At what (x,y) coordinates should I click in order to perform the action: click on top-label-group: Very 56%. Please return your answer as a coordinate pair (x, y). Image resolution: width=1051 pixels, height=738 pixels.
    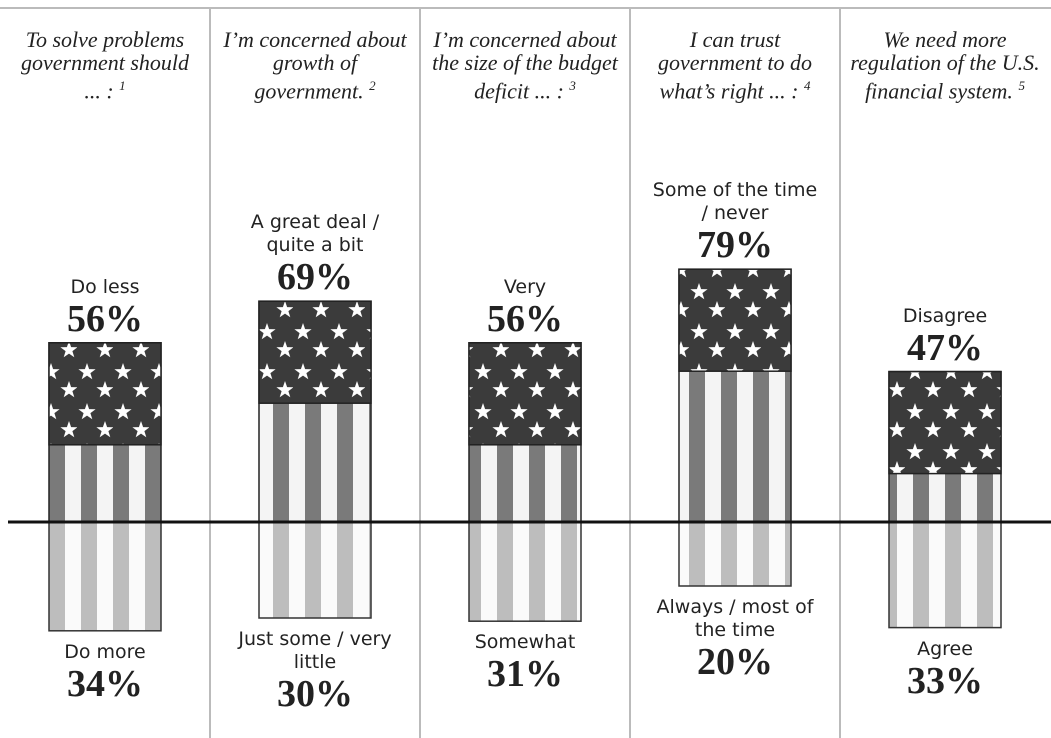
    Looking at the image, I should click on (525, 307).